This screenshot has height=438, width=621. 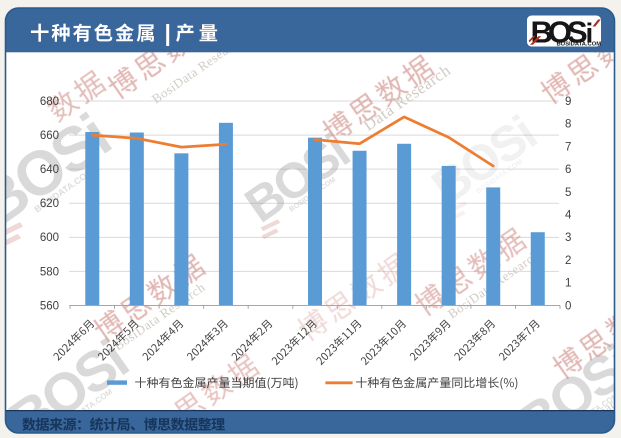 I want to click on svg-text: 8, so click(x=568, y=125).